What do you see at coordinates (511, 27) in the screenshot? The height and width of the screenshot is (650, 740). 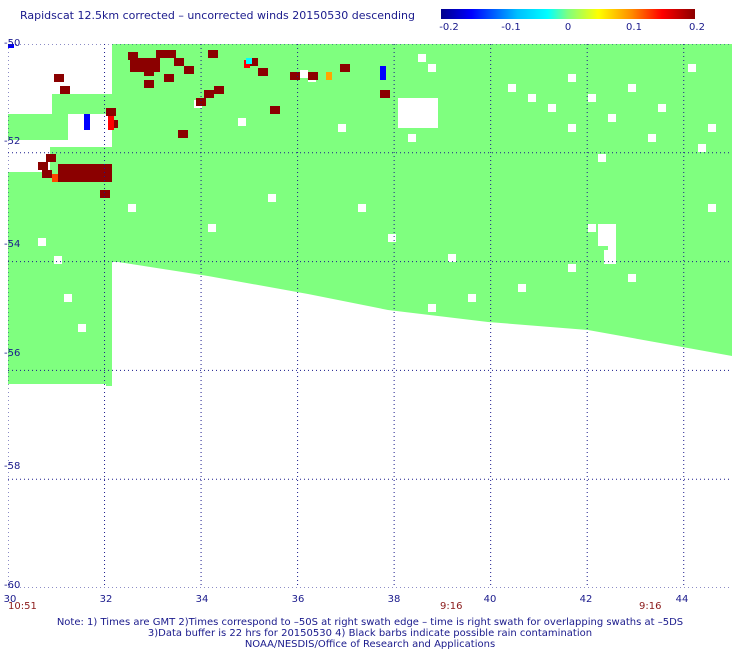 I see `colorbar-tick: -0.1` at bounding box center [511, 27].